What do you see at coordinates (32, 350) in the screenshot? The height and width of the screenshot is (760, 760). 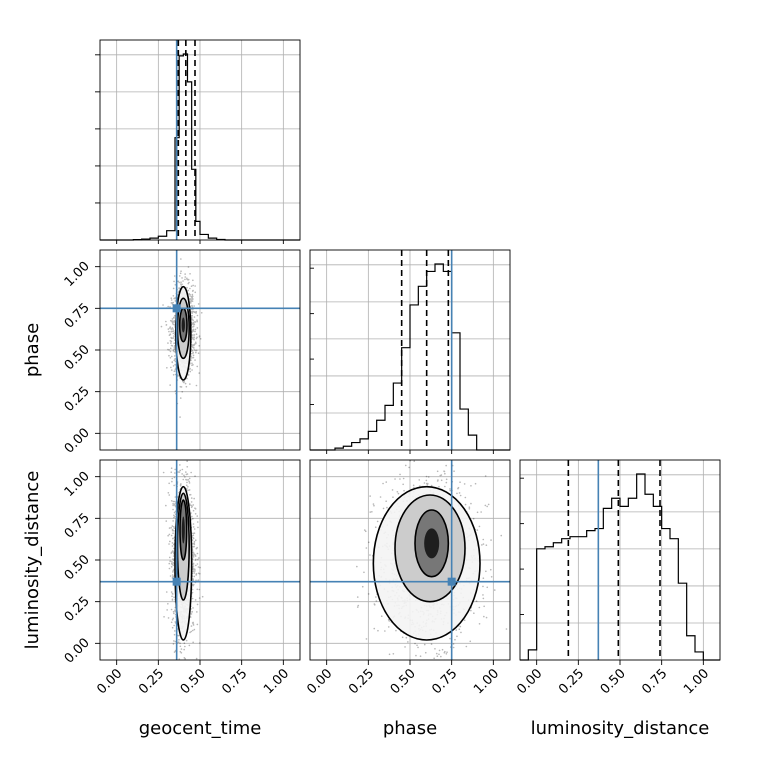 I see `y-axis-title-phase: phase` at bounding box center [32, 350].